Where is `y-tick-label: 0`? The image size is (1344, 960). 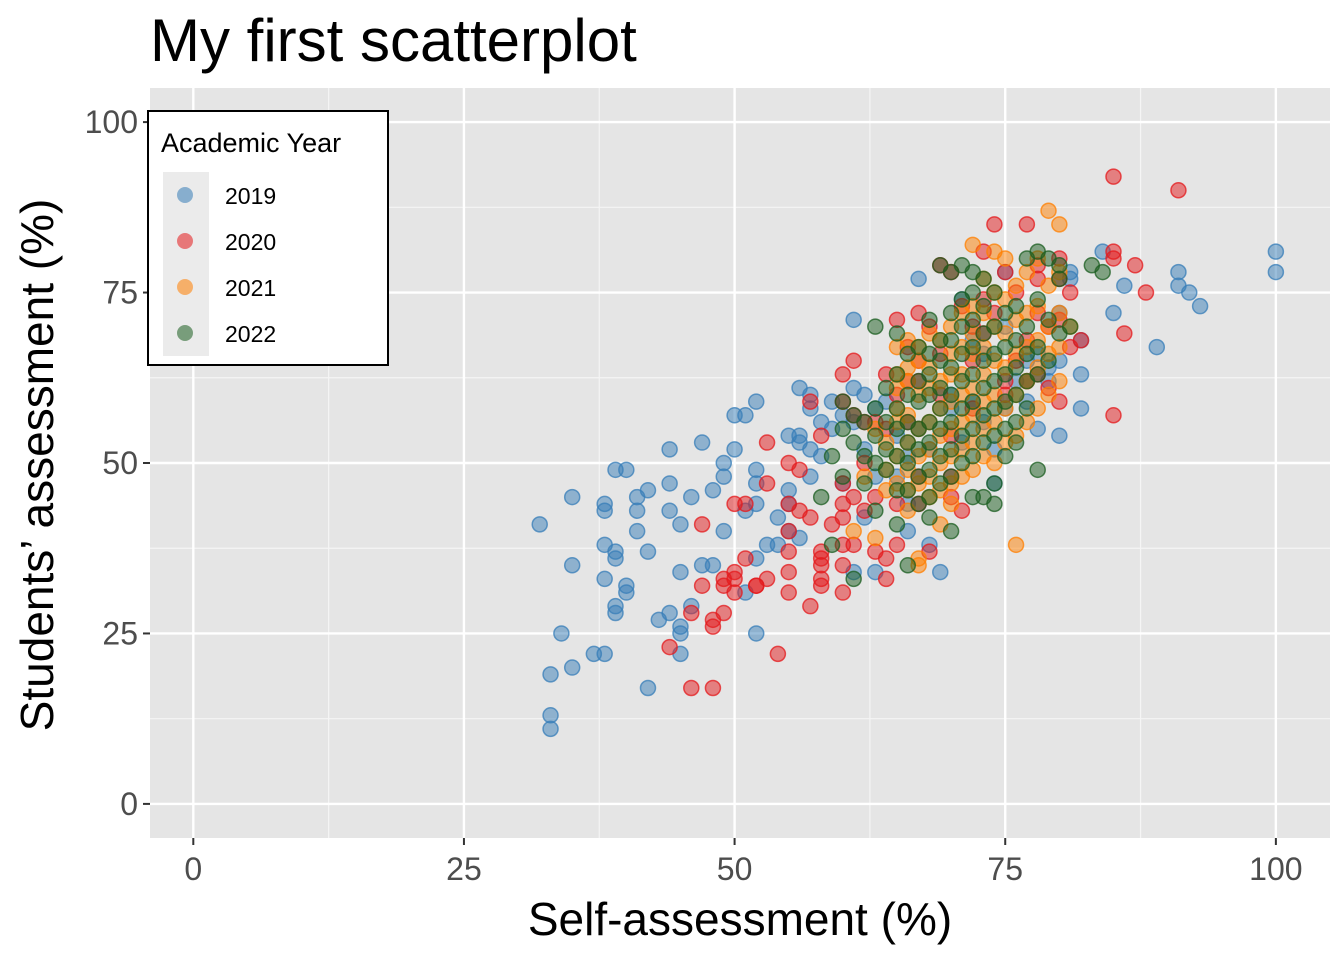 y-tick-label: 0 is located at coordinates (129, 804).